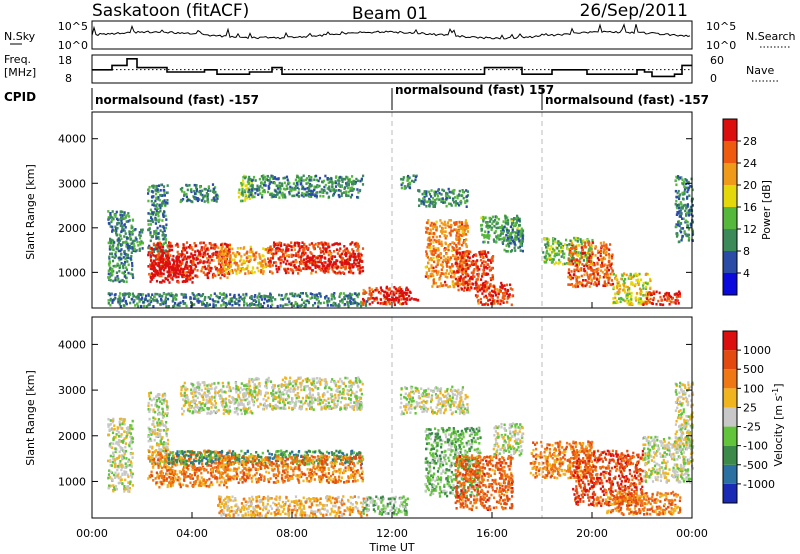  What do you see at coordinates (757, 350) in the screenshot?
I see `velocity-colorbar-label-0: 1000` at bounding box center [757, 350].